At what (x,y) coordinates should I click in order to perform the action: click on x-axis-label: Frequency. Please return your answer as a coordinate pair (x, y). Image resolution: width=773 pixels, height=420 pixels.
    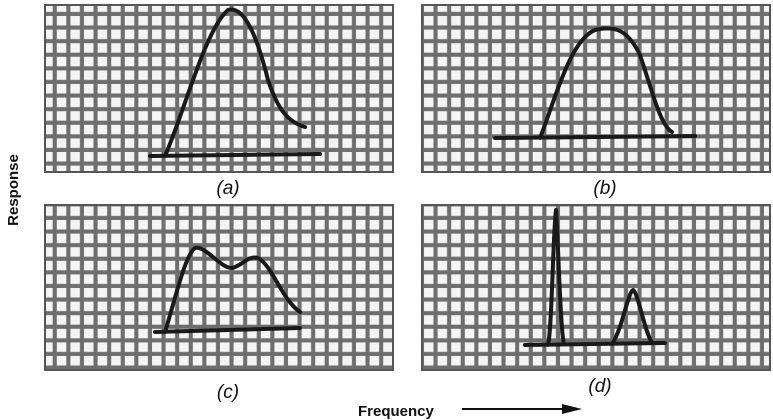
    Looking at the image, I should click on (396, 411).